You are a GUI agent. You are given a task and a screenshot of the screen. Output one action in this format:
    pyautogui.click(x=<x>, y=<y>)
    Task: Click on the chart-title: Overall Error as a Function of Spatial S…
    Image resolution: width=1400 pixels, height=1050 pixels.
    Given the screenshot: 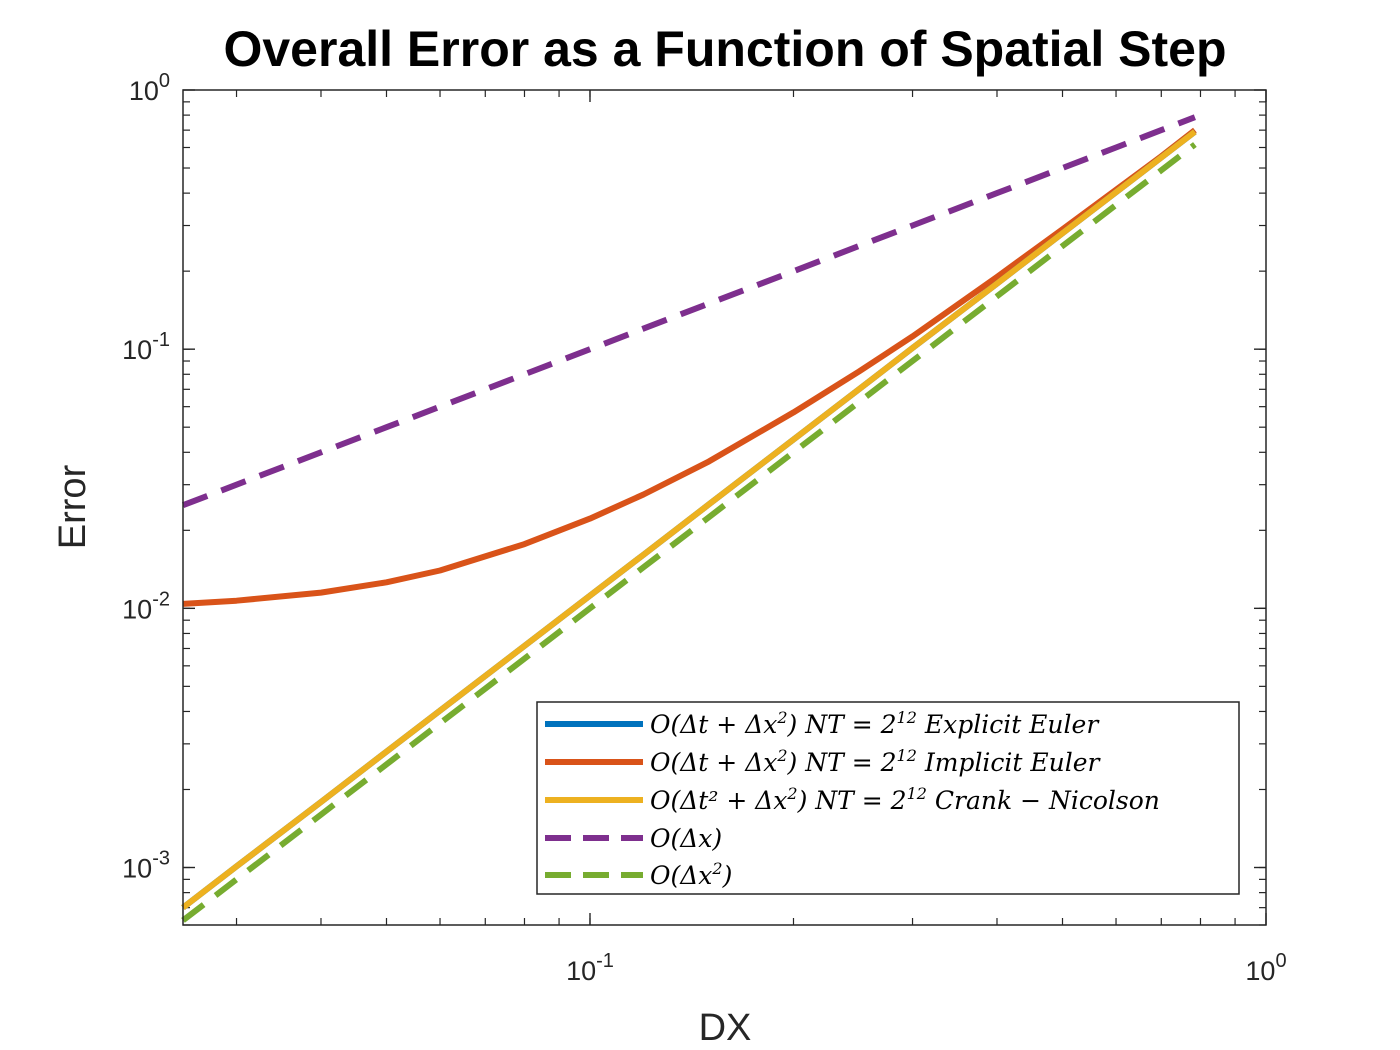 What is the action you would take?
    pyautogui.click(x=724, y=49)
    